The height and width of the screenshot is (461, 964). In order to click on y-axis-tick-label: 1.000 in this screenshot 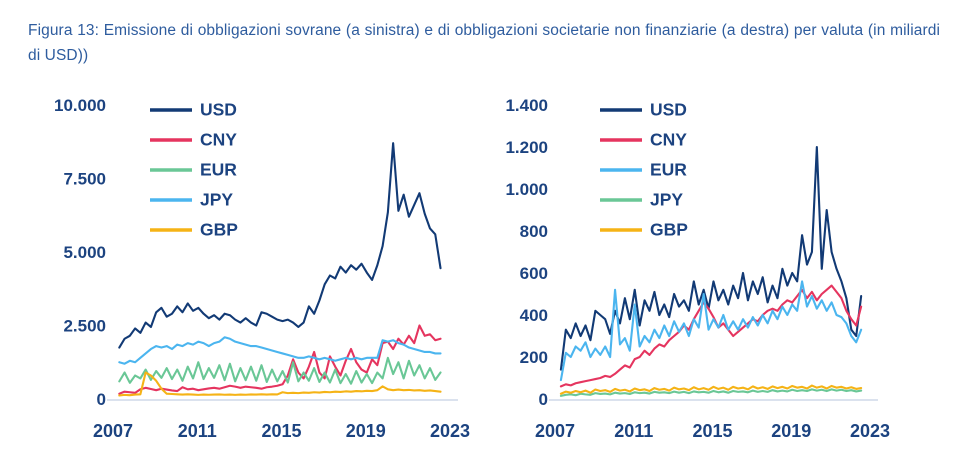, I will do `click(526, 189)`.